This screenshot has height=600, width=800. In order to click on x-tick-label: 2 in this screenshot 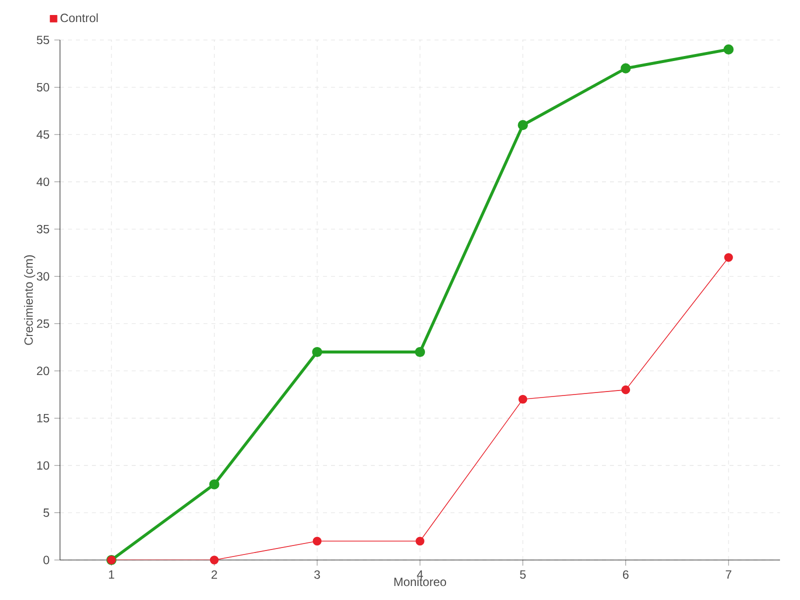, I will do `click(215, 574)`.